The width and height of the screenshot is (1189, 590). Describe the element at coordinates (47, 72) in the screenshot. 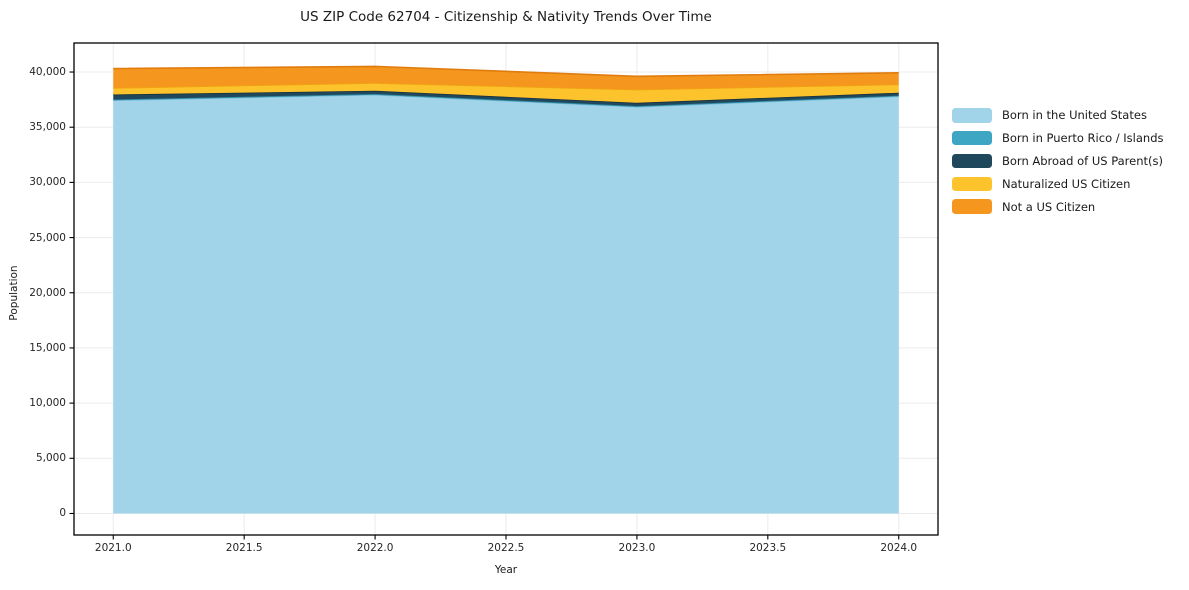

I see `y-tick-label: 40,000` at that location.